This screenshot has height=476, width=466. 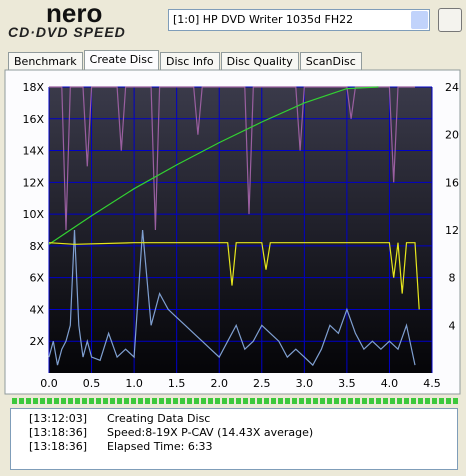 I want to click on y-tick-label: 6X, so click(x=36, y=278).